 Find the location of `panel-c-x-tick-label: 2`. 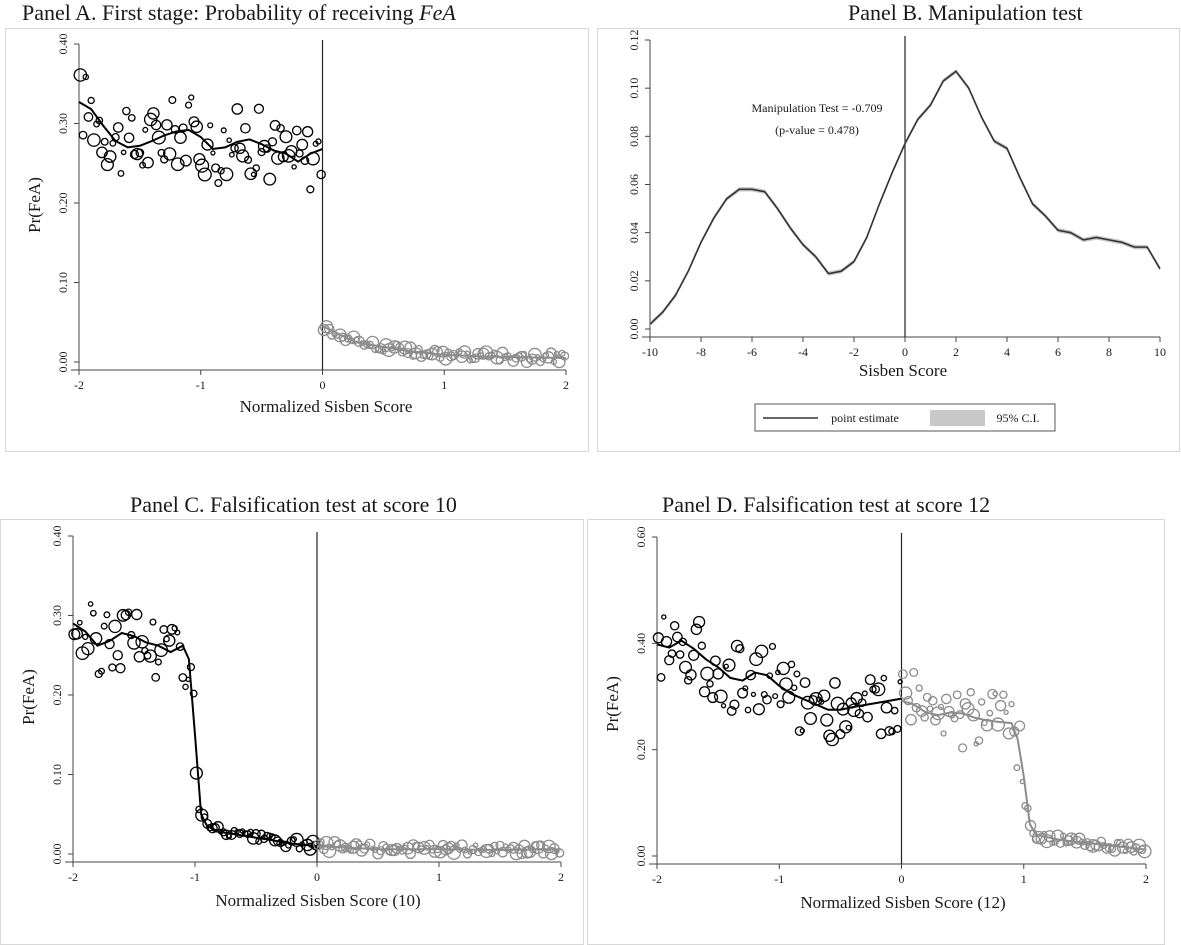

panel-c-x-tick-label: 2 is located at coordinates (561, 877).